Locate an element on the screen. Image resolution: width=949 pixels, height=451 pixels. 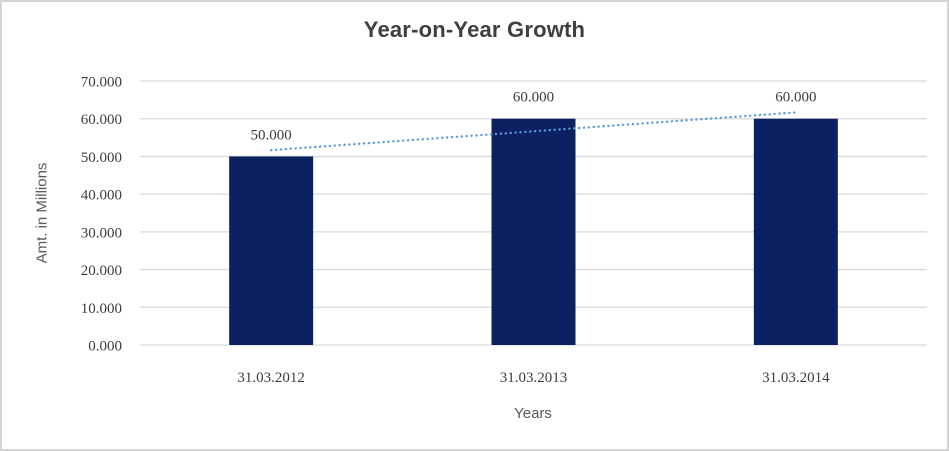
x-category-label: 31.03.2012 is located at coordinates (271, 378).